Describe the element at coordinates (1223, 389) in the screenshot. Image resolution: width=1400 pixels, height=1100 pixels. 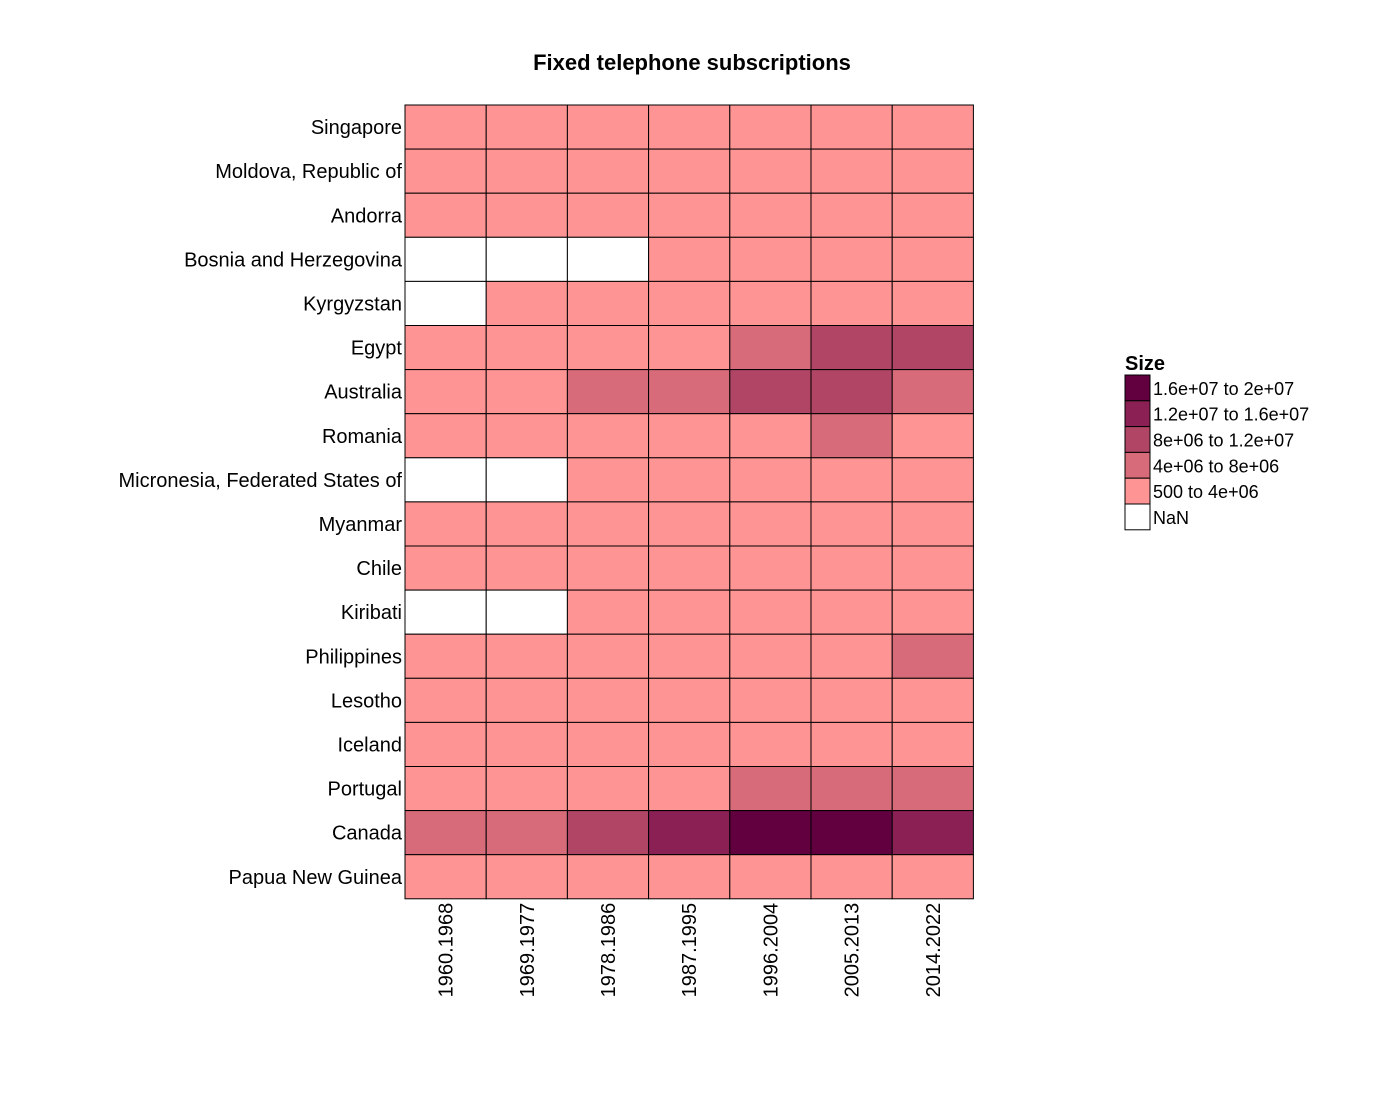
I see `legend-label: 1.6e+07 to 2e+07` at that location.